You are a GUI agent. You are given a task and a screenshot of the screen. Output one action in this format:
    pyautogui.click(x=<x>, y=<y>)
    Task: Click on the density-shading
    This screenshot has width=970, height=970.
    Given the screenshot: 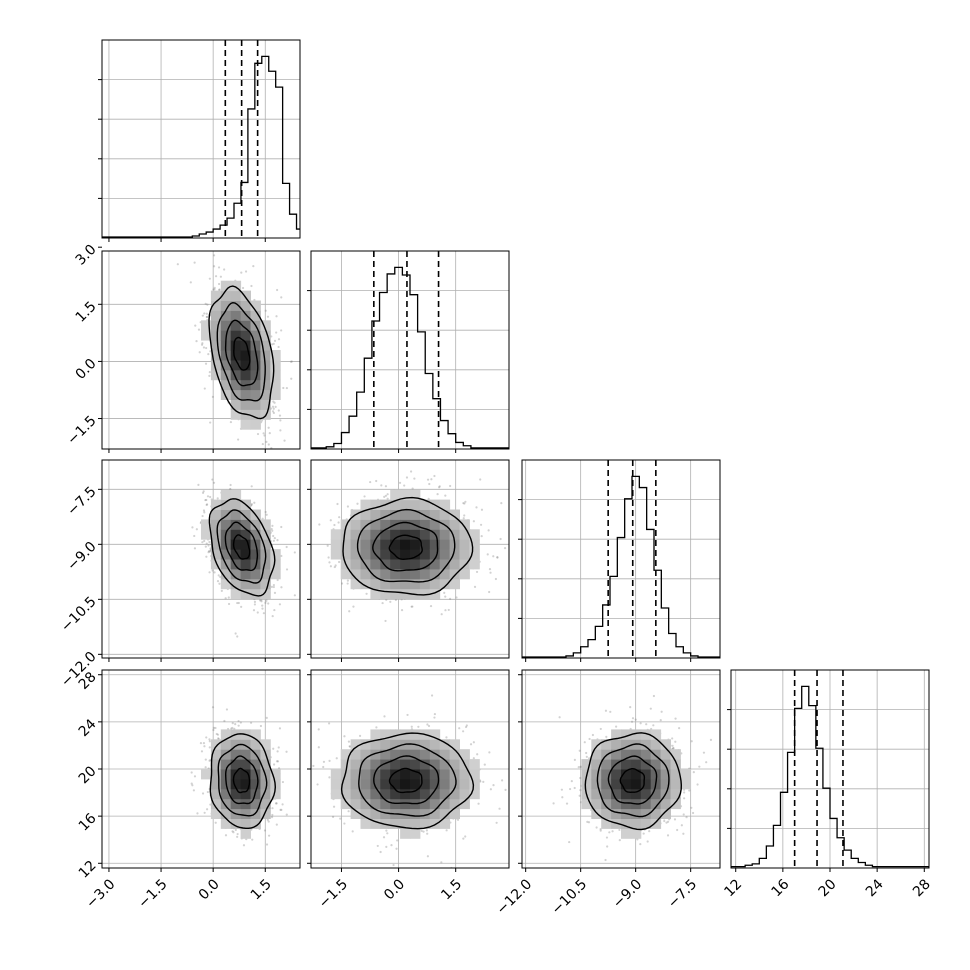 What is the action you would take?
    pyautogui.click(x=405, y=784)
    